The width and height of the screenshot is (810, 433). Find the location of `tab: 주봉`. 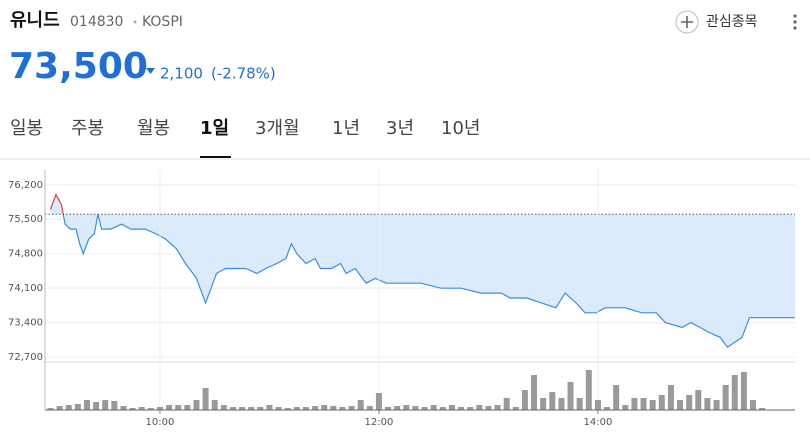

tab: 주봉 is located at coordinates (87, 128).